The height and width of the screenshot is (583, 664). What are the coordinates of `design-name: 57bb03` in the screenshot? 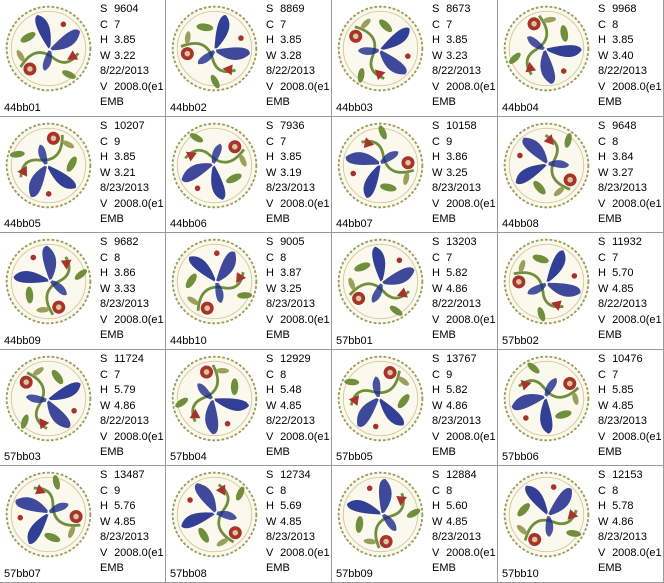 It's located at (22, 457).